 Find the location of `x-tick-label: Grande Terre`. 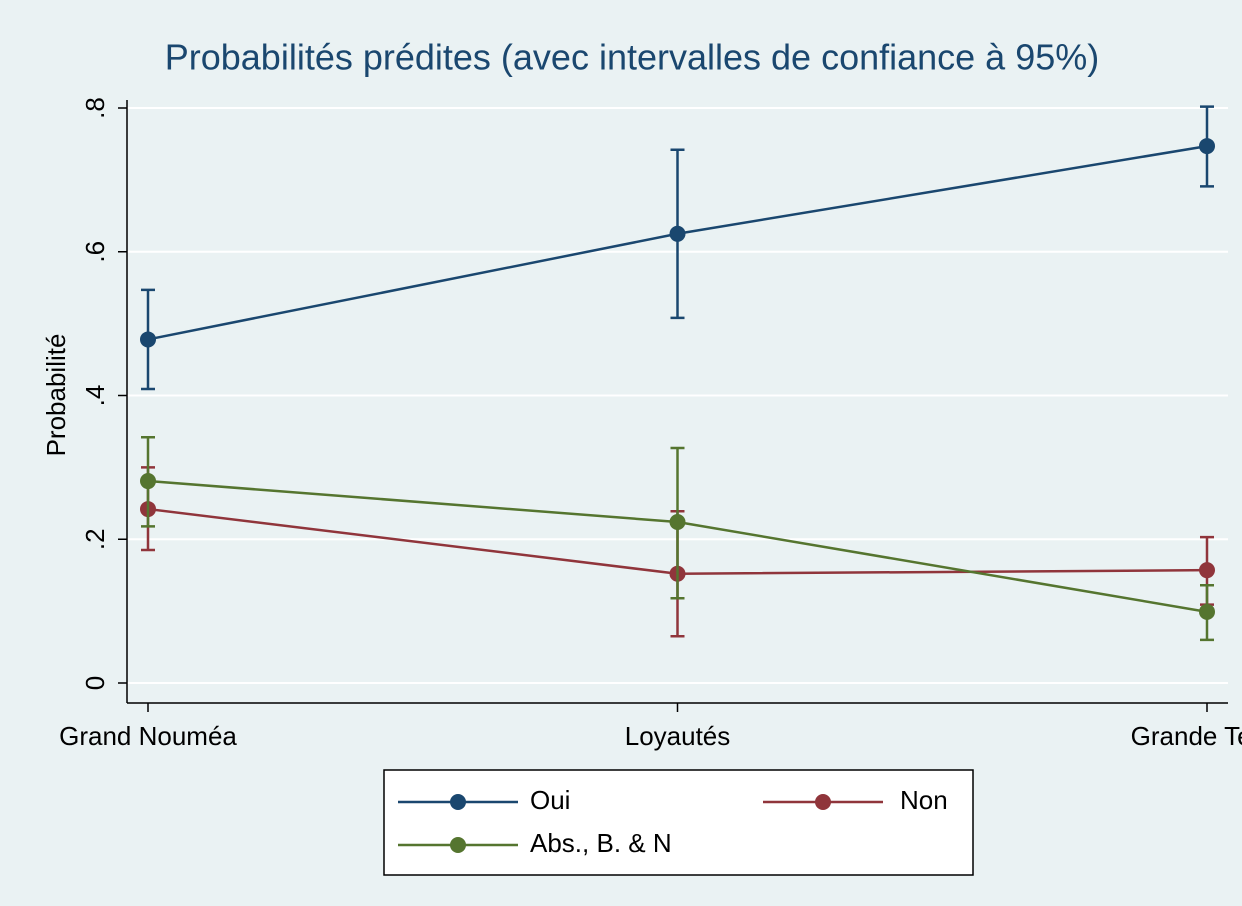

x-tick-label: Grande Terre is located at coordinates (1186, 736).